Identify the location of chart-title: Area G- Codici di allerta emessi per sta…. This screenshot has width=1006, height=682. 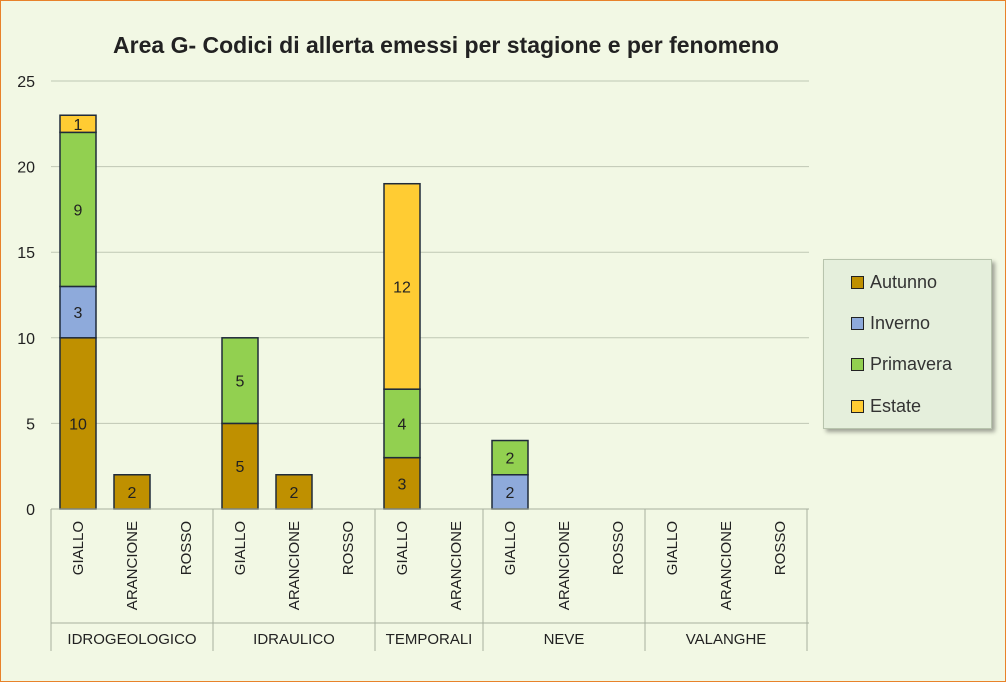
(446, 45).